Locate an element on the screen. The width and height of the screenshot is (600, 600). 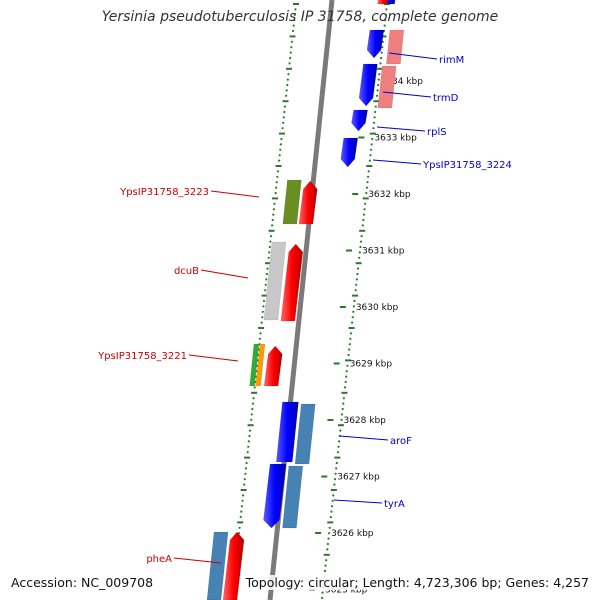
tick-label: 3634 kbp is located at coordinates (402, 82).